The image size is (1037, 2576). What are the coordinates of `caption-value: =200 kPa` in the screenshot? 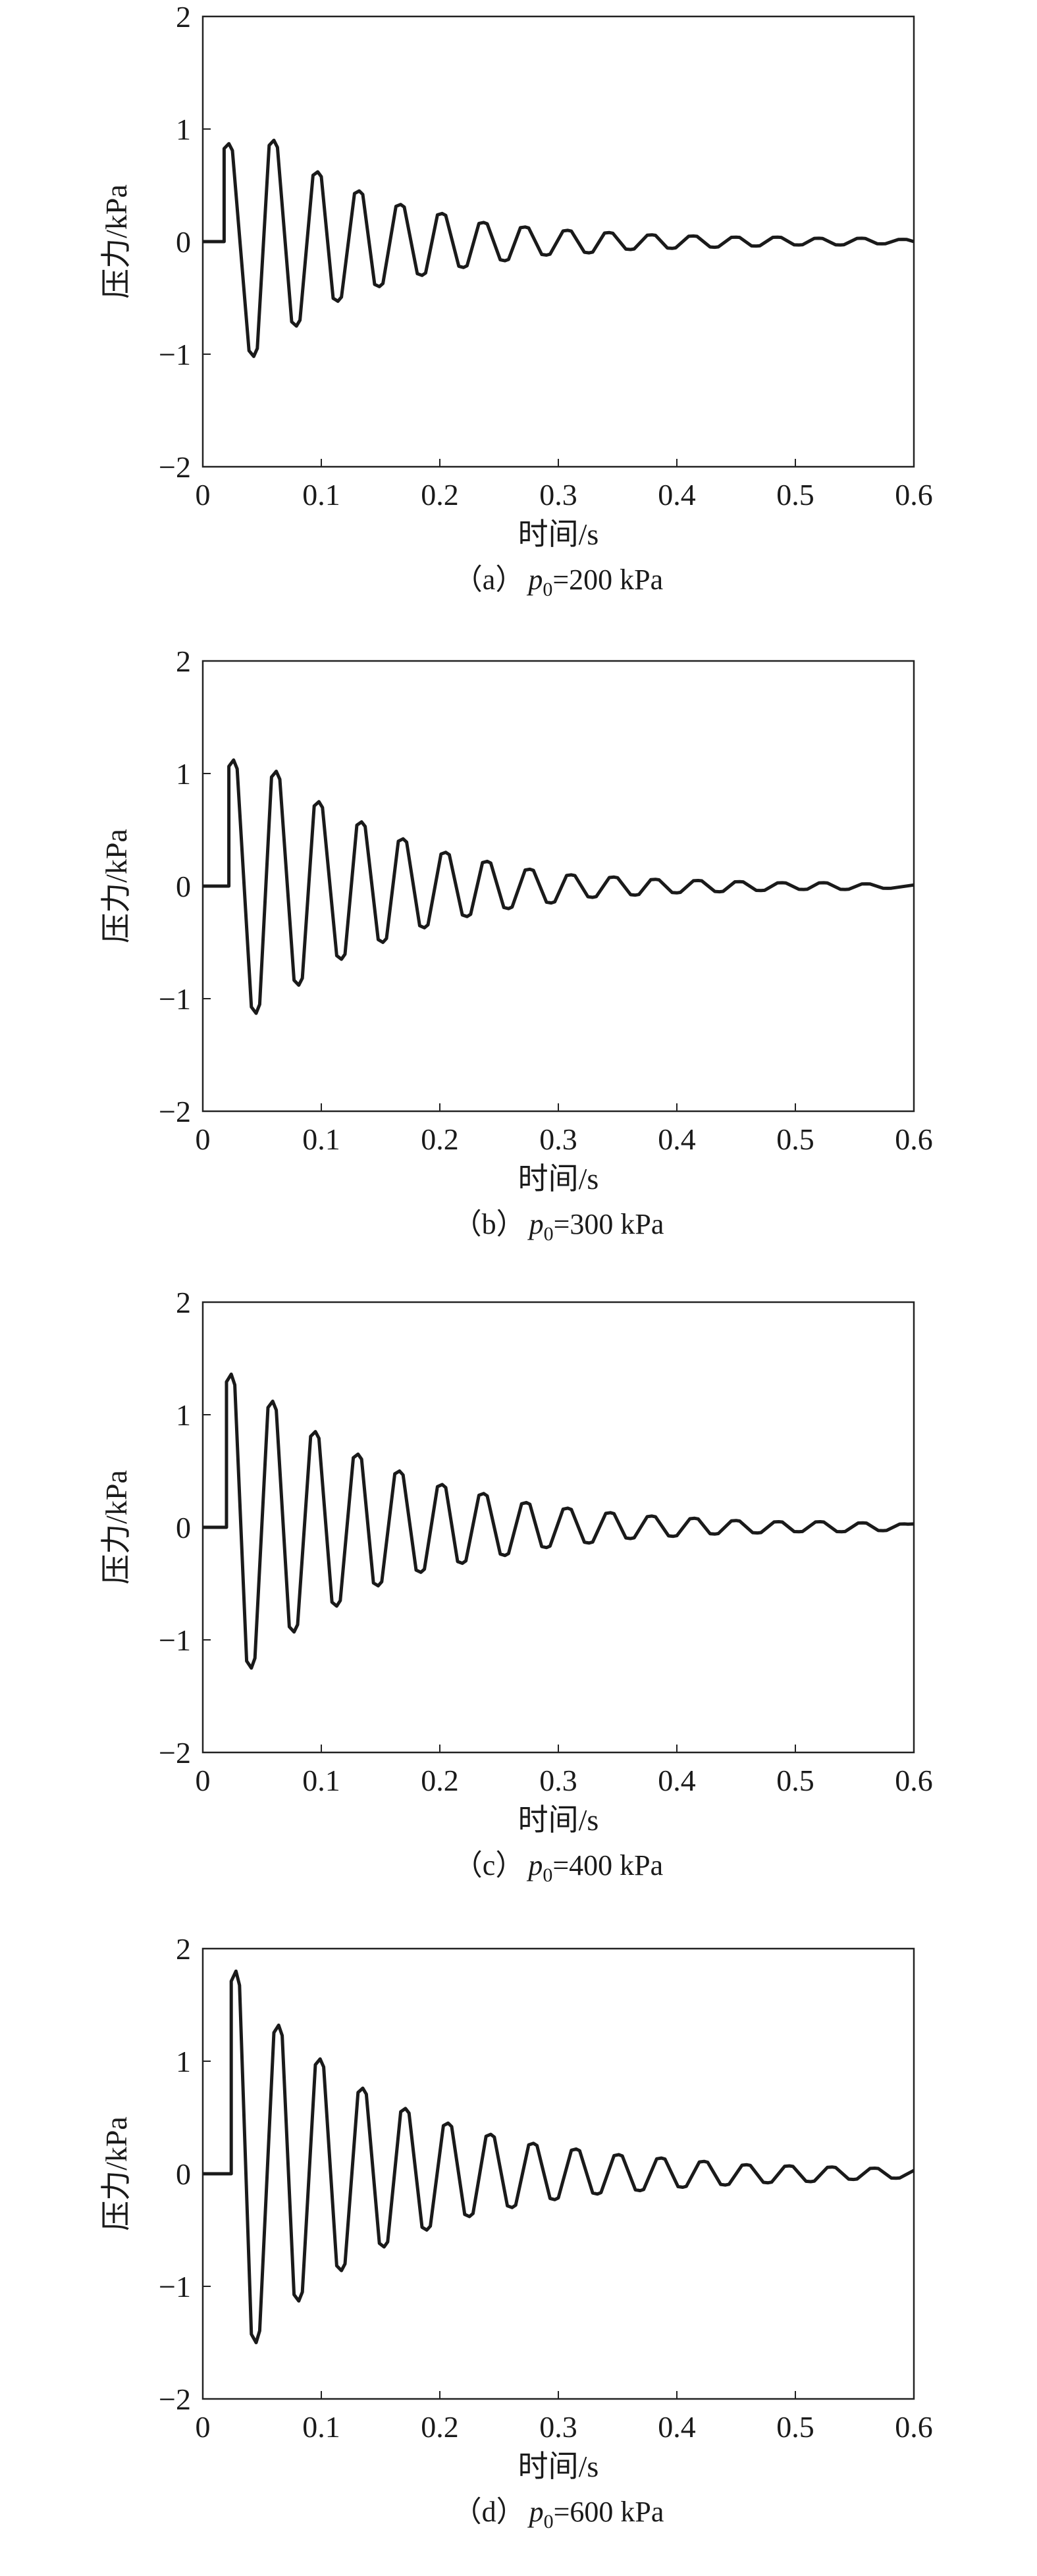 It's located at (607, 580).